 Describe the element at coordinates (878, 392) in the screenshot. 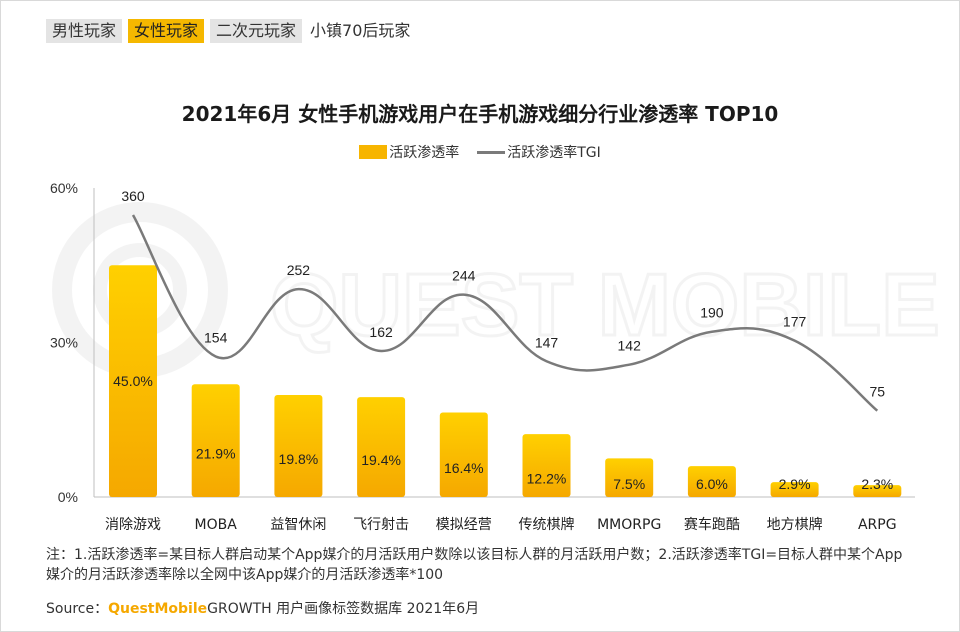

I see `tgi-value-label: 75` at that location.